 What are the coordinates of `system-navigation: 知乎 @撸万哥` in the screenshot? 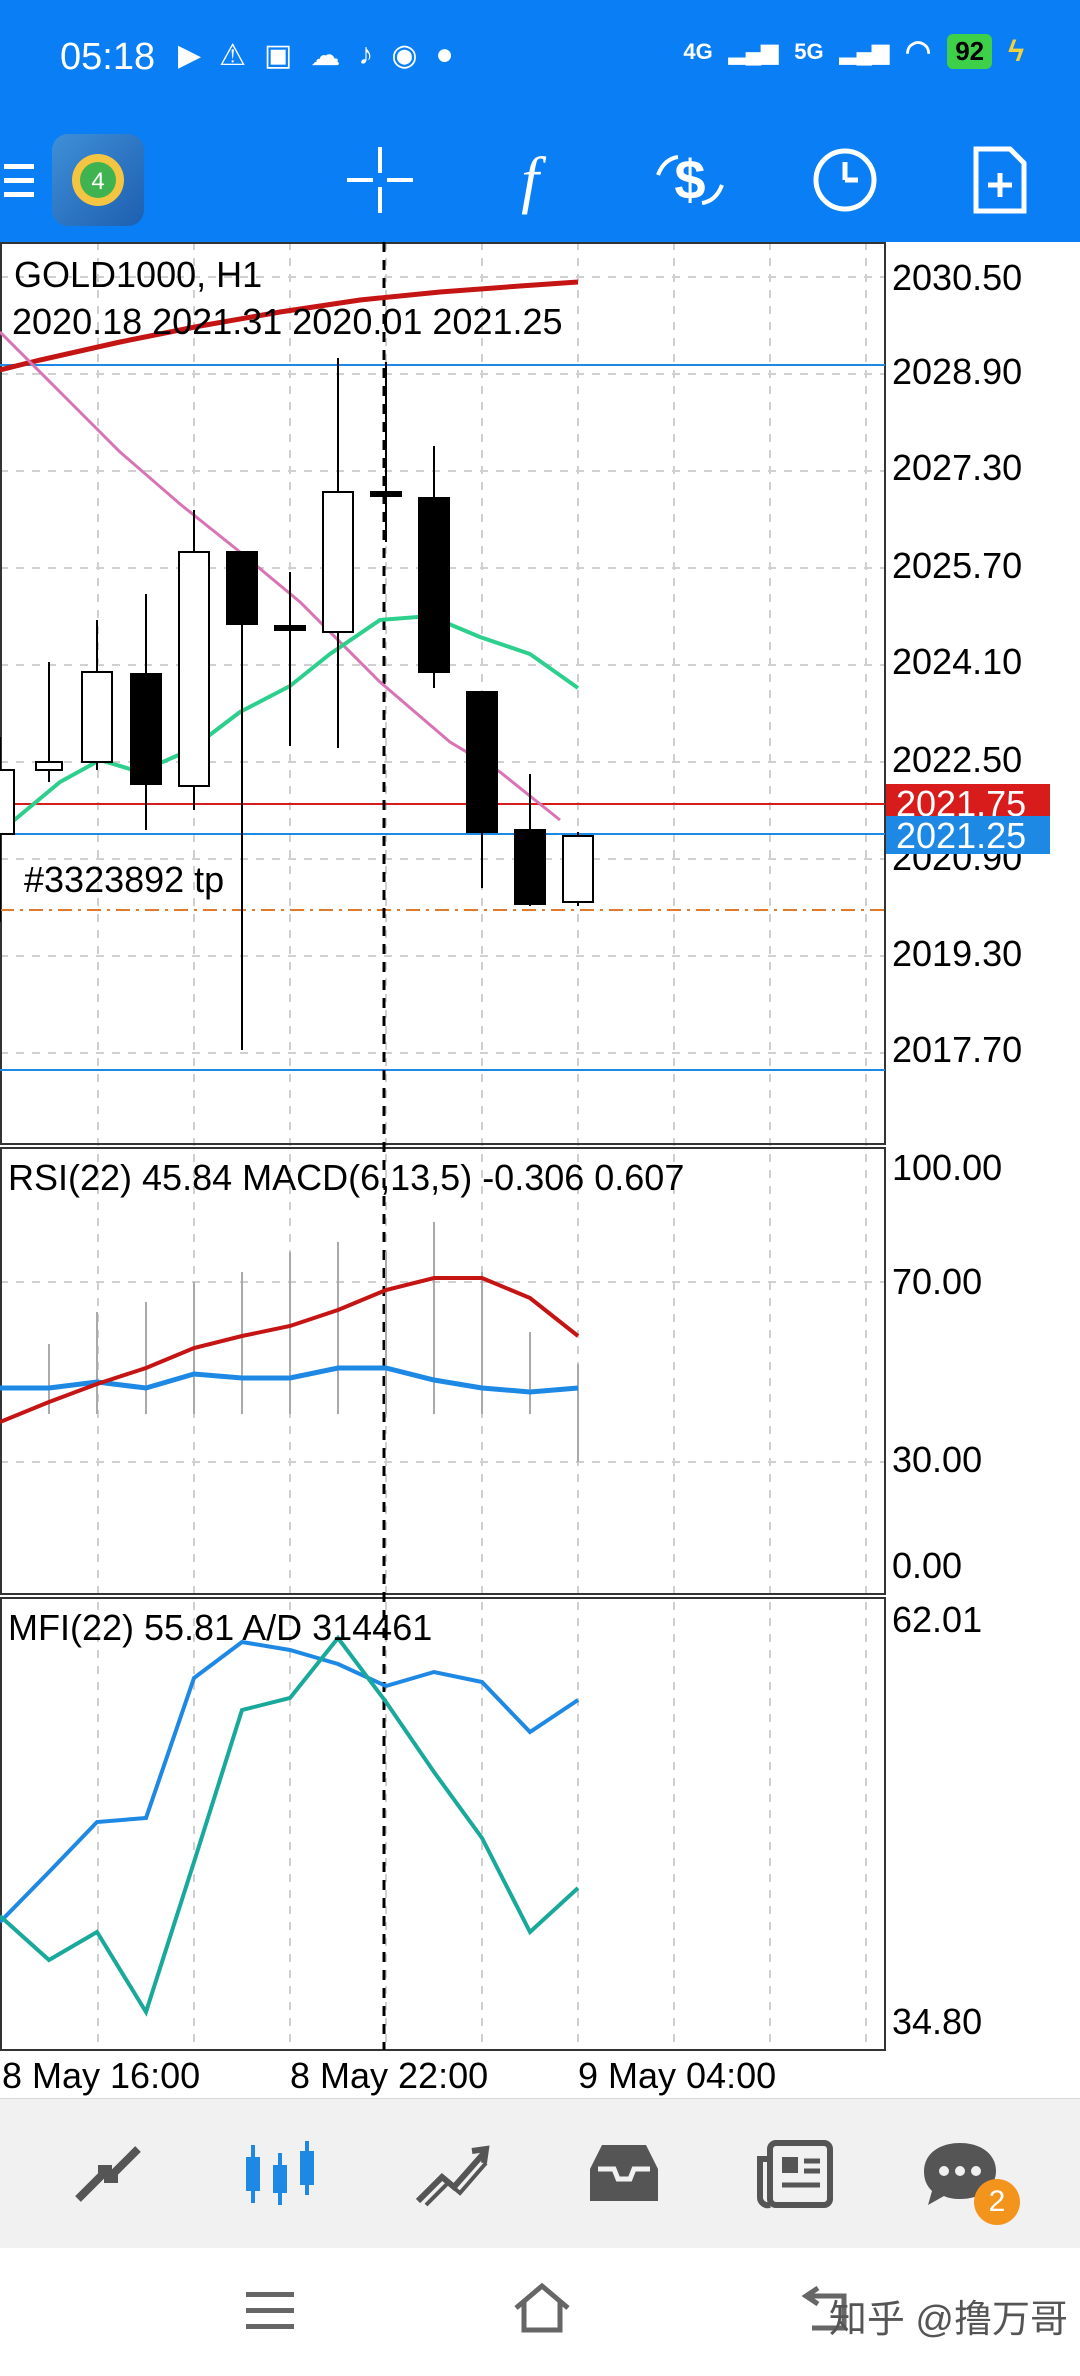 It's located at (540, 2312).